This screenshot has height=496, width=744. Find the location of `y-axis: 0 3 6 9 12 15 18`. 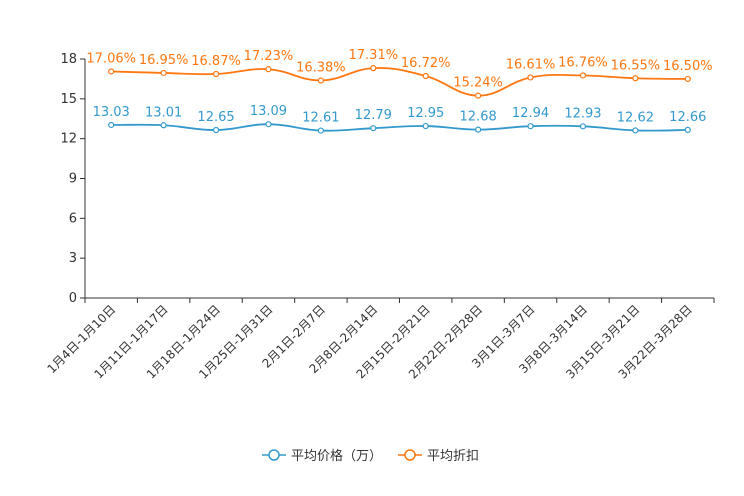

y-axis: 0 3 6 9 12 15 18 is located at coordinates (73, 179).